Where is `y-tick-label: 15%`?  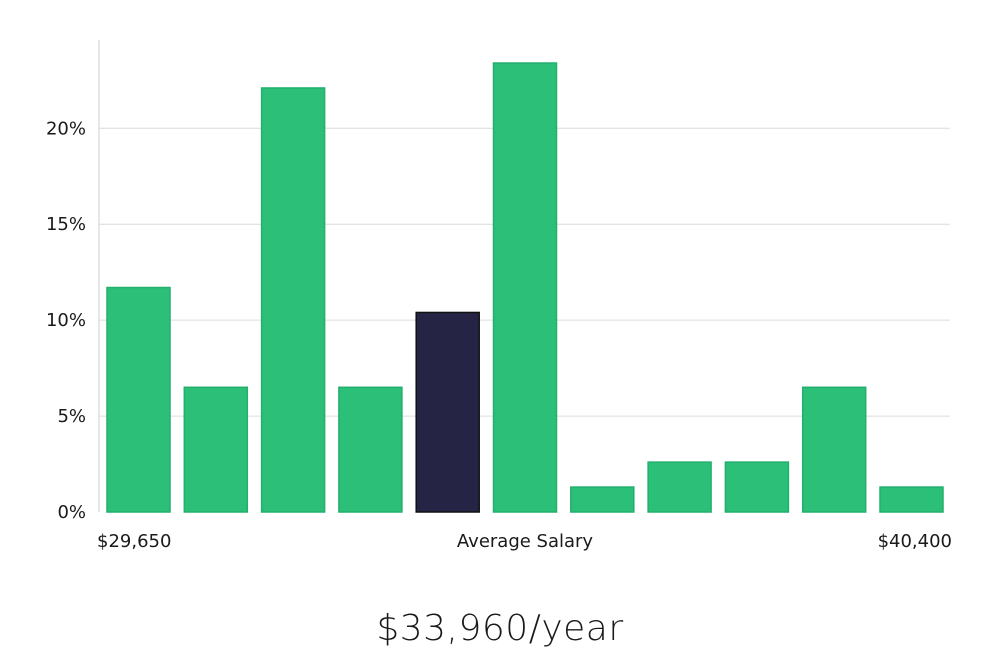 y-tick-label: 15% is located at coordinates (66, 224).